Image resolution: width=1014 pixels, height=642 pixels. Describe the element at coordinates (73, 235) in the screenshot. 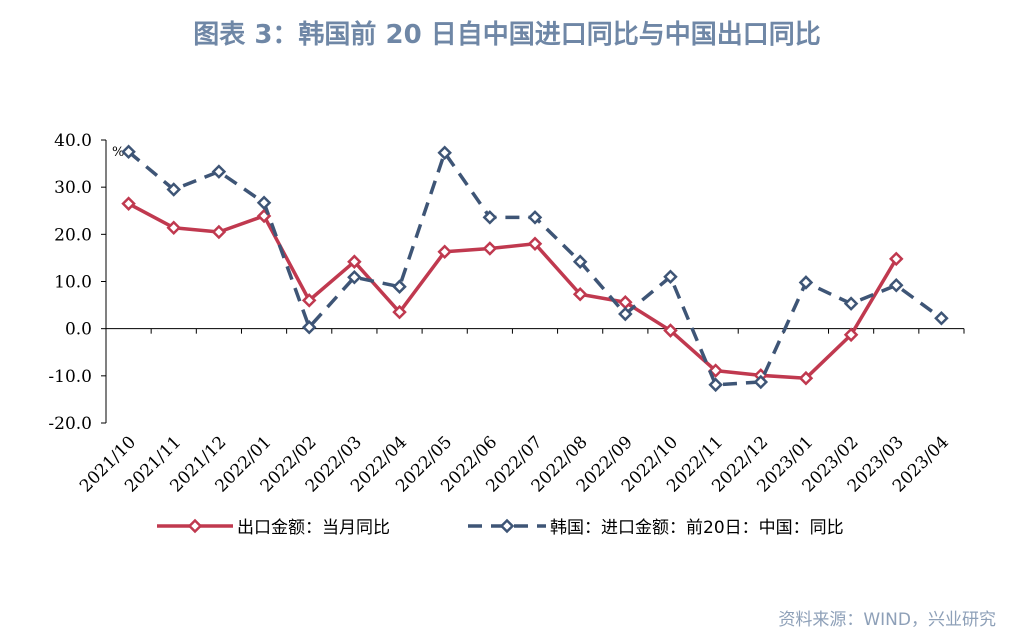

I see `y-tick-label: 20.0` at that location.